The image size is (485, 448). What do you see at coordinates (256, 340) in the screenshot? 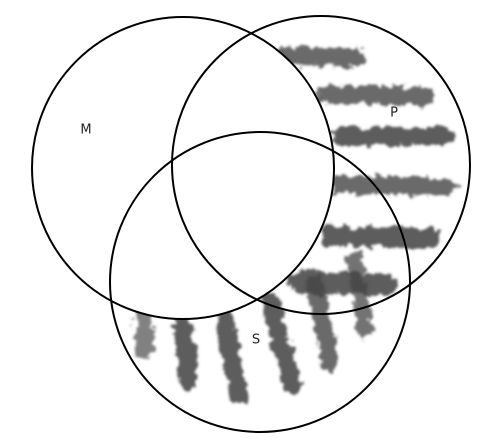
I see `label-s: S` at bounding box center [256, 340].